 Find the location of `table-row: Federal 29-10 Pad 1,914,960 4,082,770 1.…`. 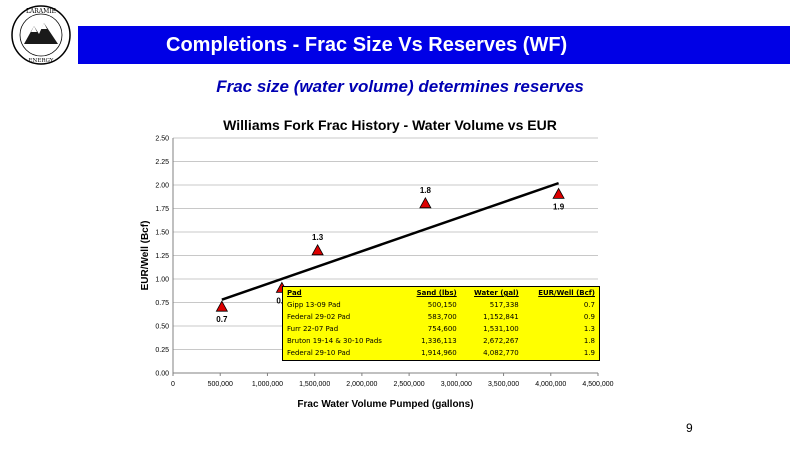

table-row: Federal 29-10 Pad 1,914,960 4,082,770 1.… is located at coordinates (441, 353).